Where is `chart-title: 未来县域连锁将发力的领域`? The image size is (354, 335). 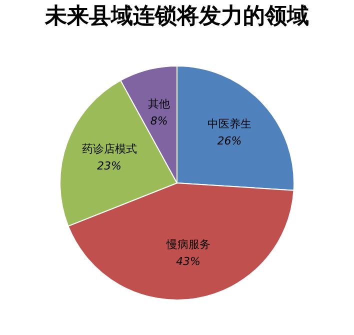
chart-title: 未来县域连锁将发力的领域 is located at coordinates (176, 16).